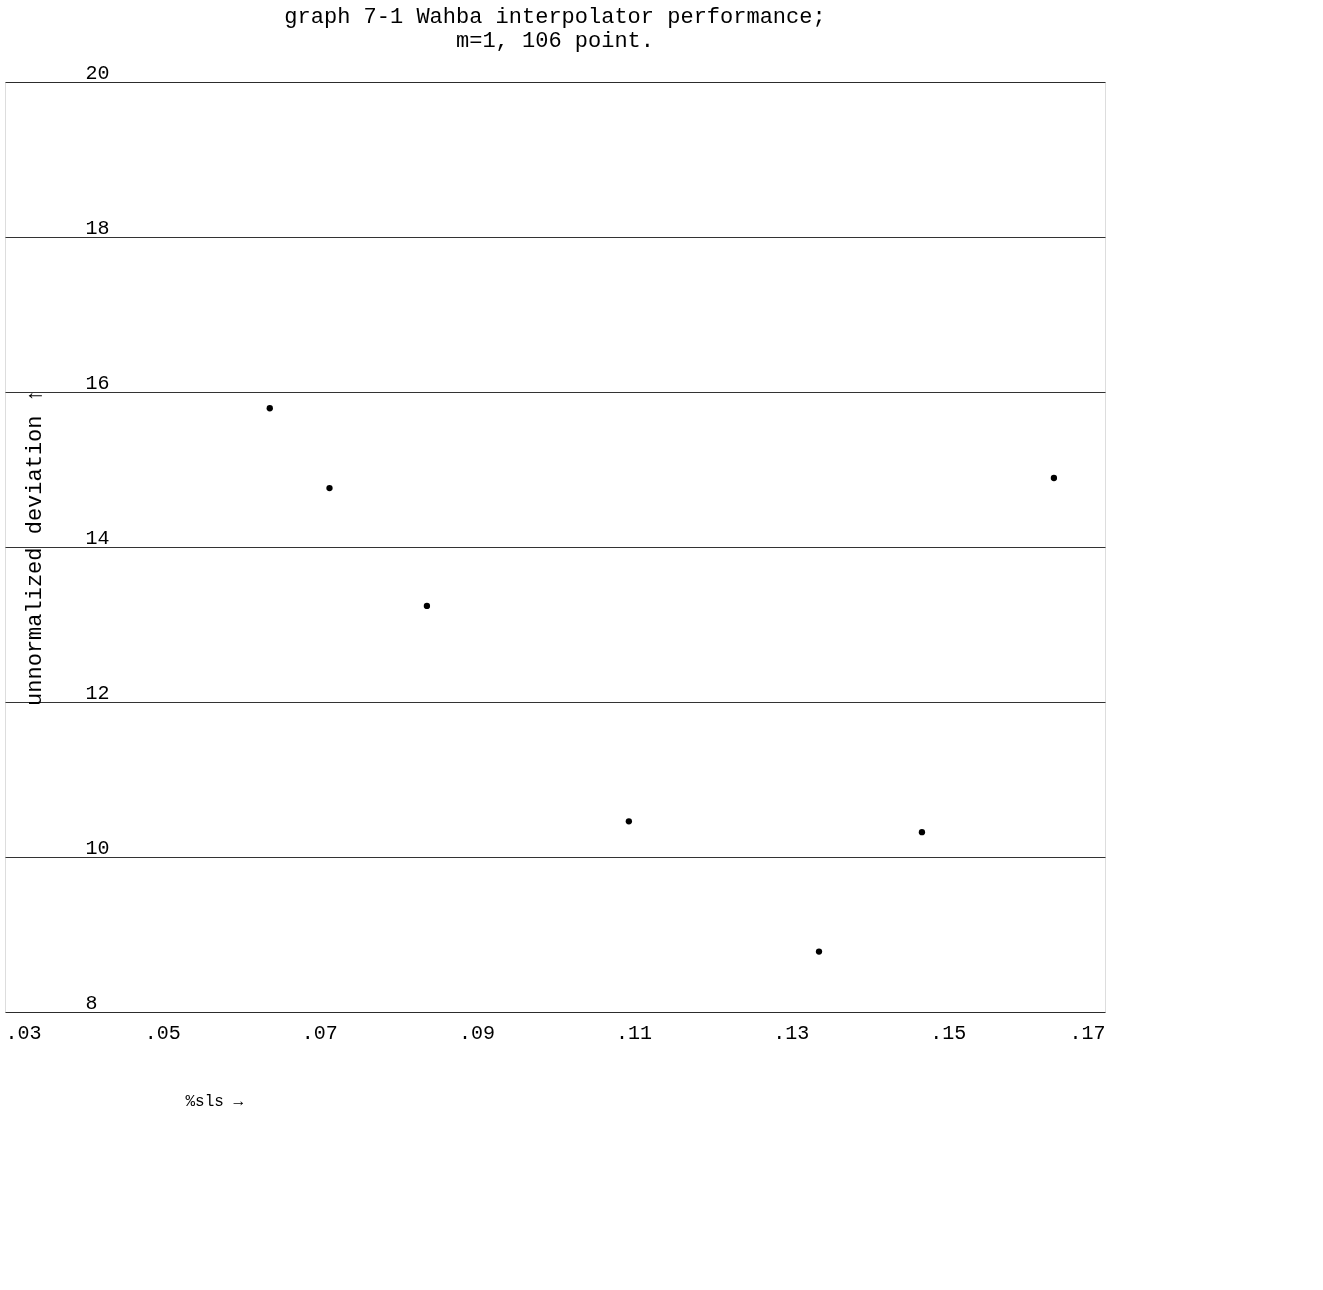  What do you see at coordinates (948, 1033) in the screenshot?
I see `x-tick-label: .15` at bounding box center [948, 1033].